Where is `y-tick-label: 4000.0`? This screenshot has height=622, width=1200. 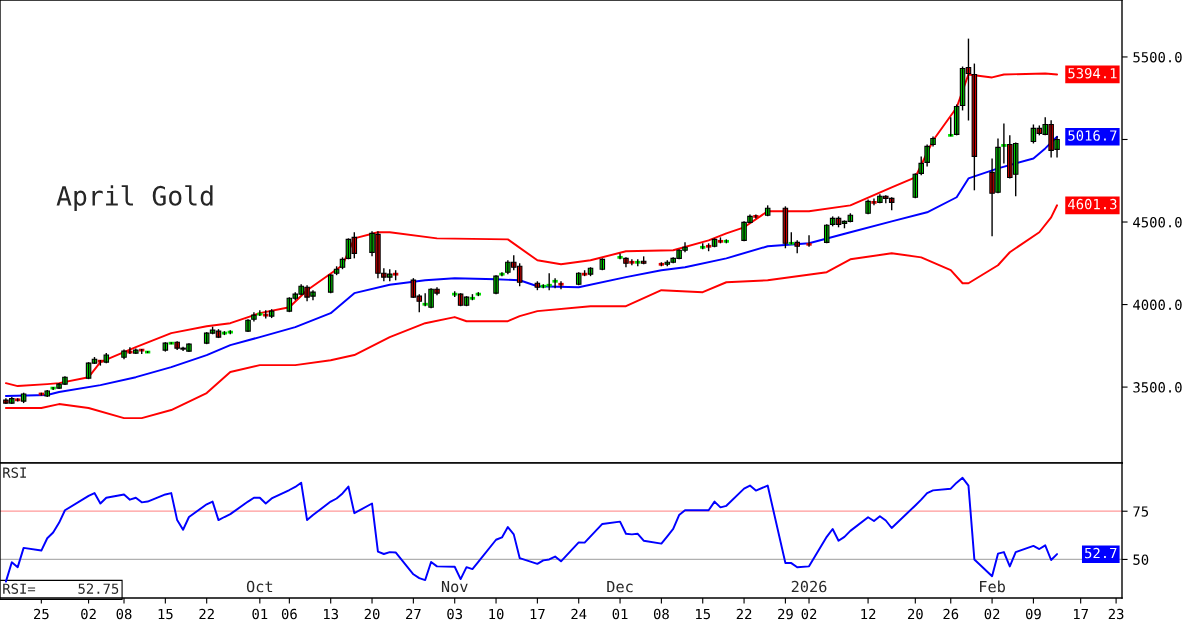
y-tick-label: 4000.0 is located at coordinates (1157, 305).